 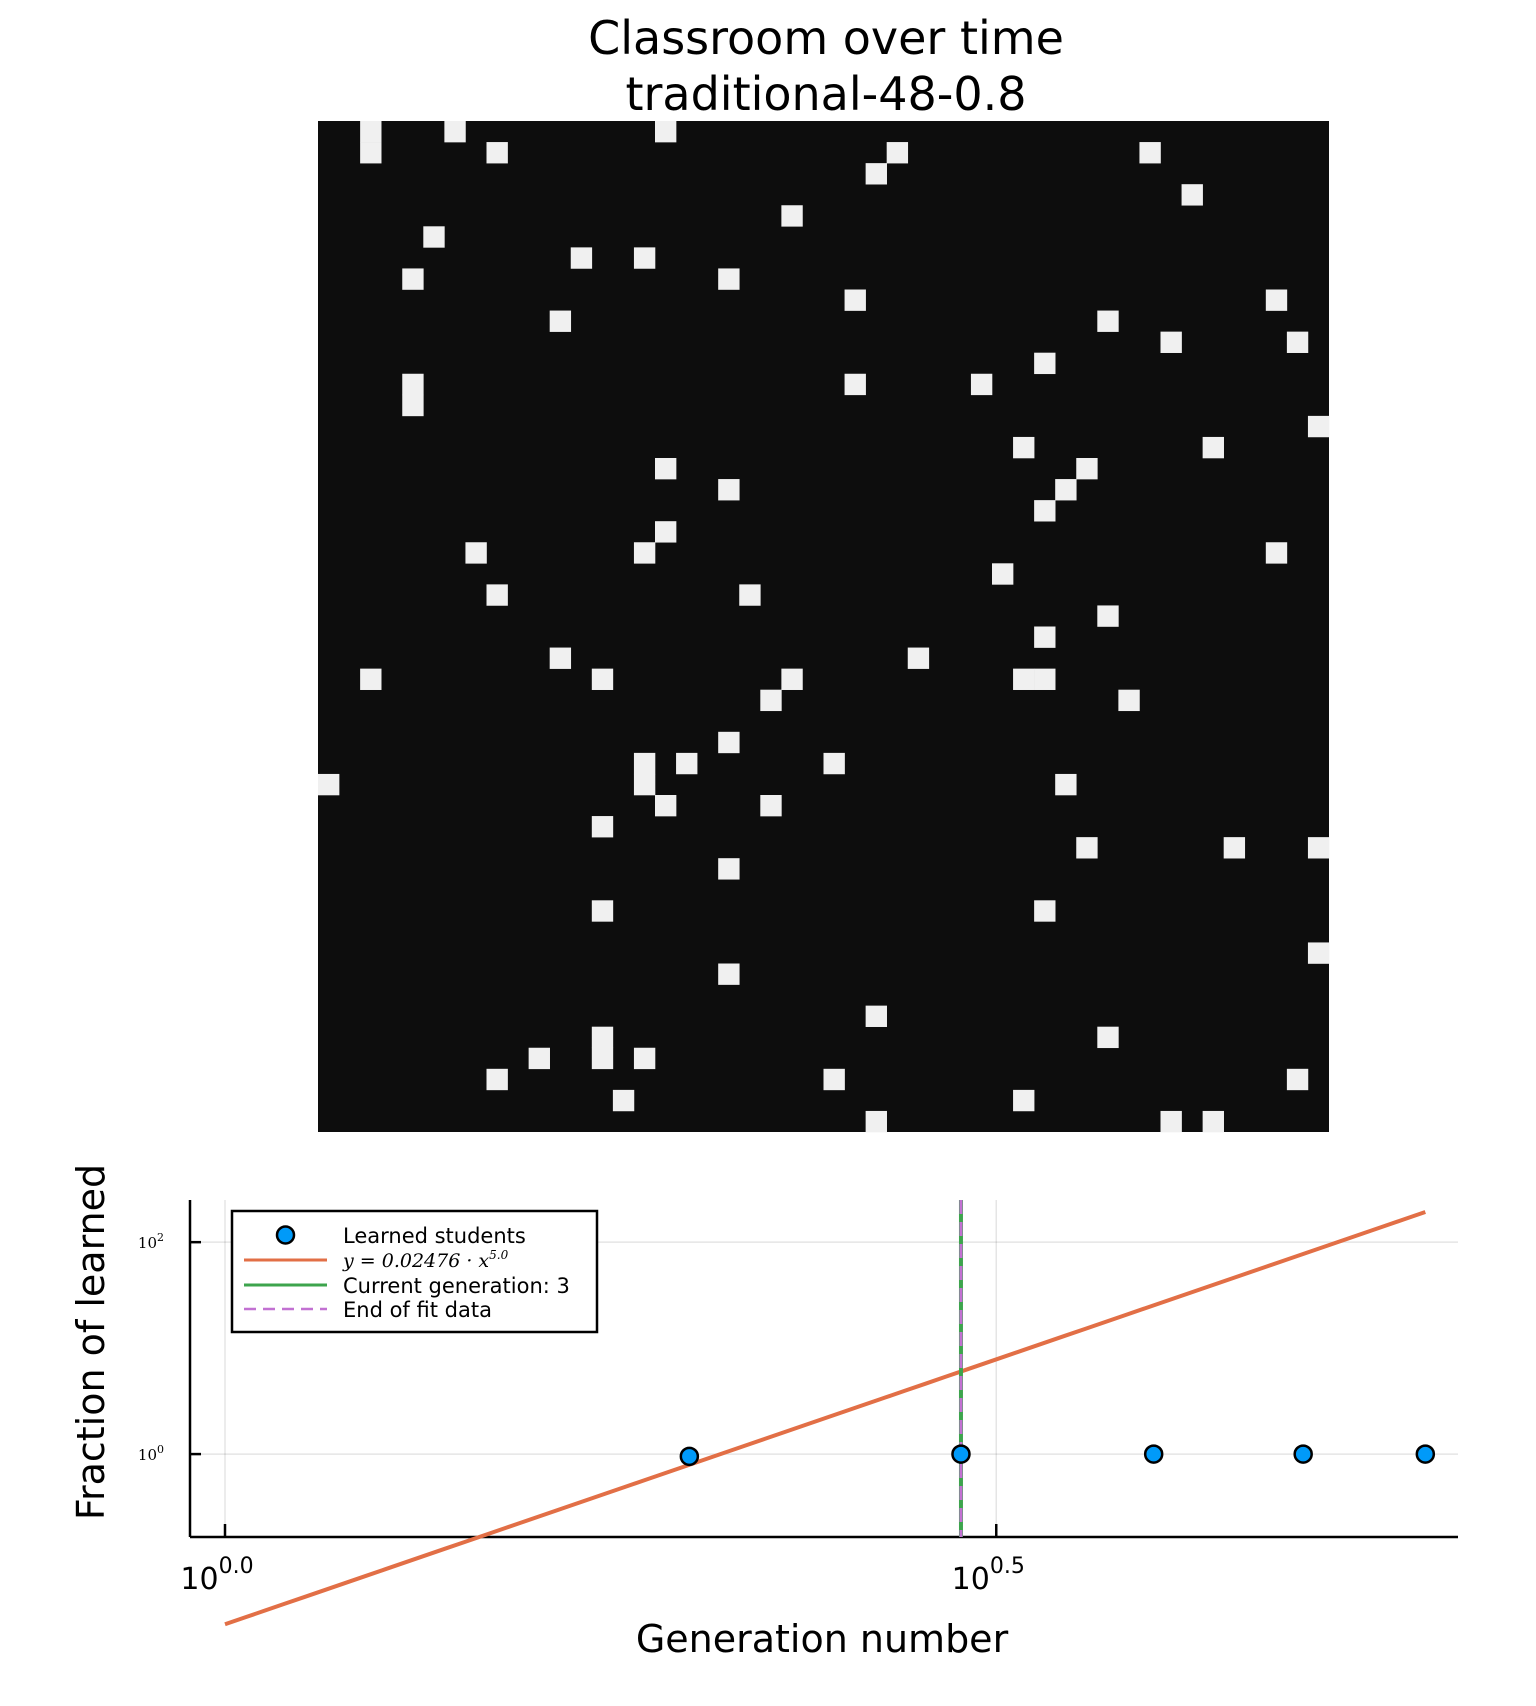 I want to click on x-axis-label: Generation number, so click(x=822, y=1639).